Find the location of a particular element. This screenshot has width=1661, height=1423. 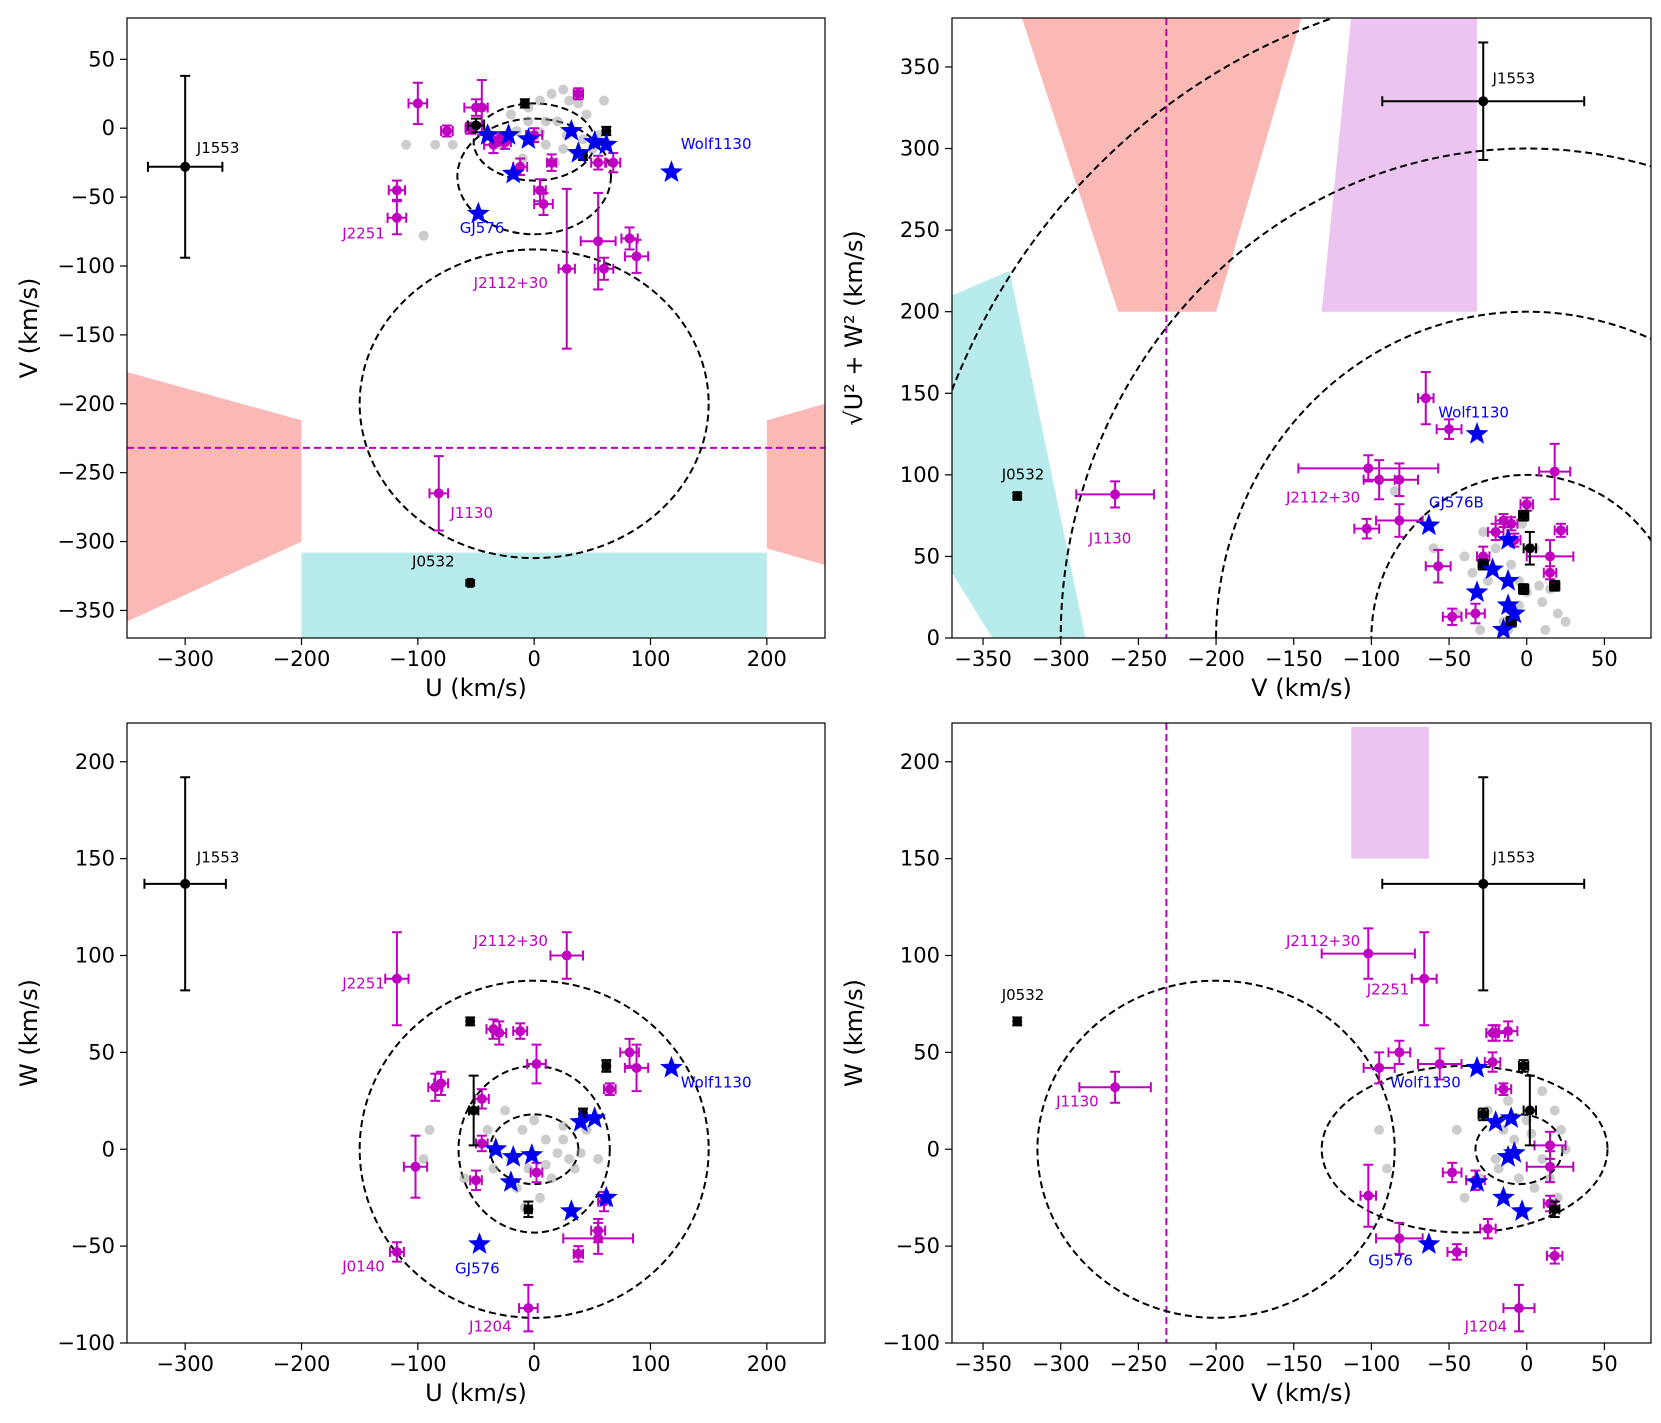

x-tick-label: −150 is located at coordinates (1294, 1364).